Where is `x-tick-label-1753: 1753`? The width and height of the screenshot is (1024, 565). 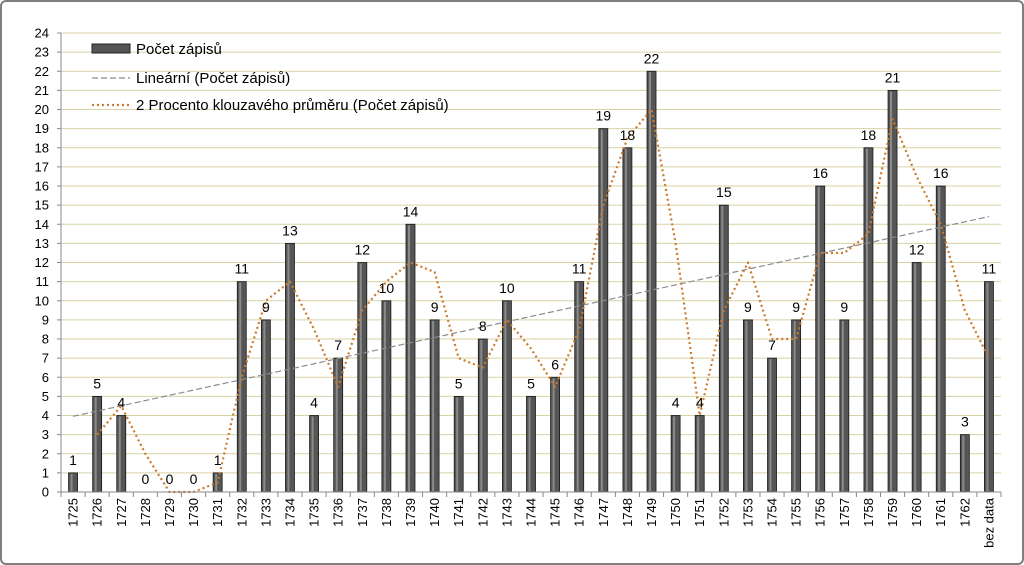
x-tick-label-1753: 1753 is located at coordinates (747, 512).